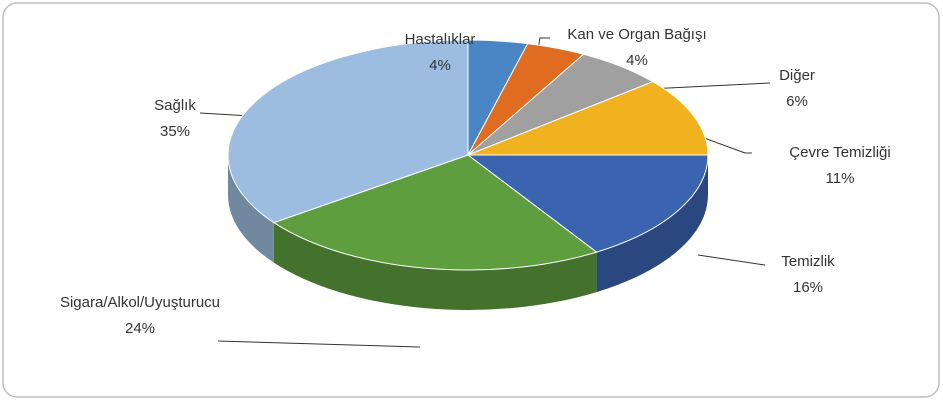 The height and width of the screenshot is (401, 943). Describe the element at coordinates (175, 131) in the screenshot. I see `data-label-value: 35%` at that location.